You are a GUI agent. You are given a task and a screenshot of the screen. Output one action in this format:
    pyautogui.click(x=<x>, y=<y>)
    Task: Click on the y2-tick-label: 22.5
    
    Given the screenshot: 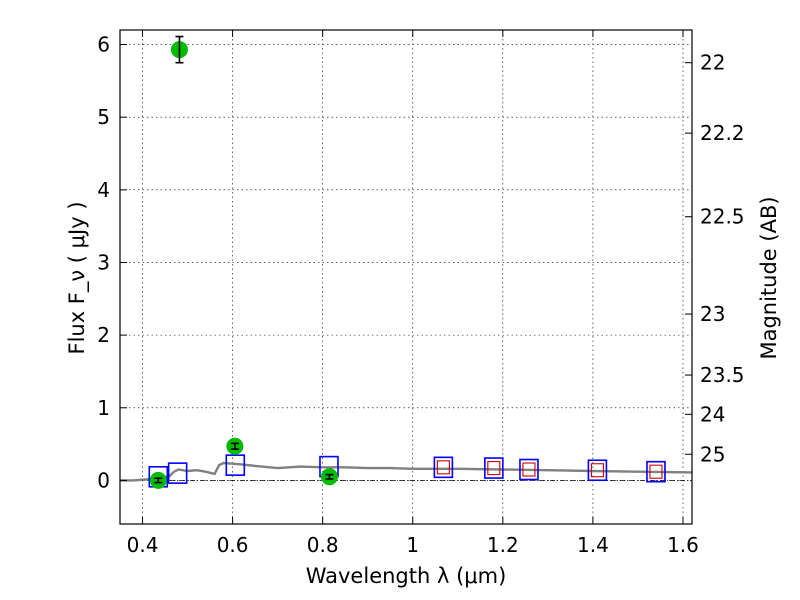 What is the action you would take?
    pyautogui.click(x=722, y=217)
    